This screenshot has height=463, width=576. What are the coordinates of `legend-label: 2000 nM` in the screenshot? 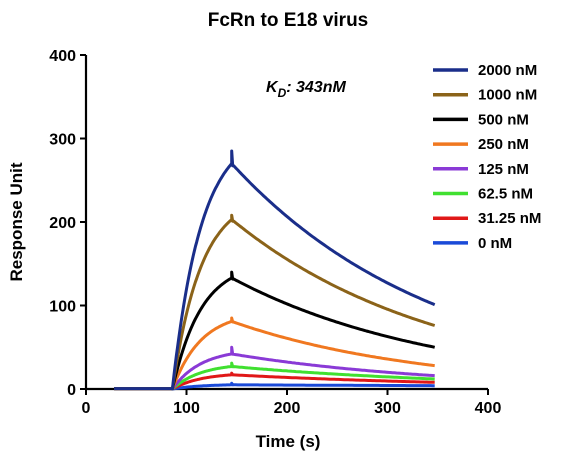 It's located at (507, 70).